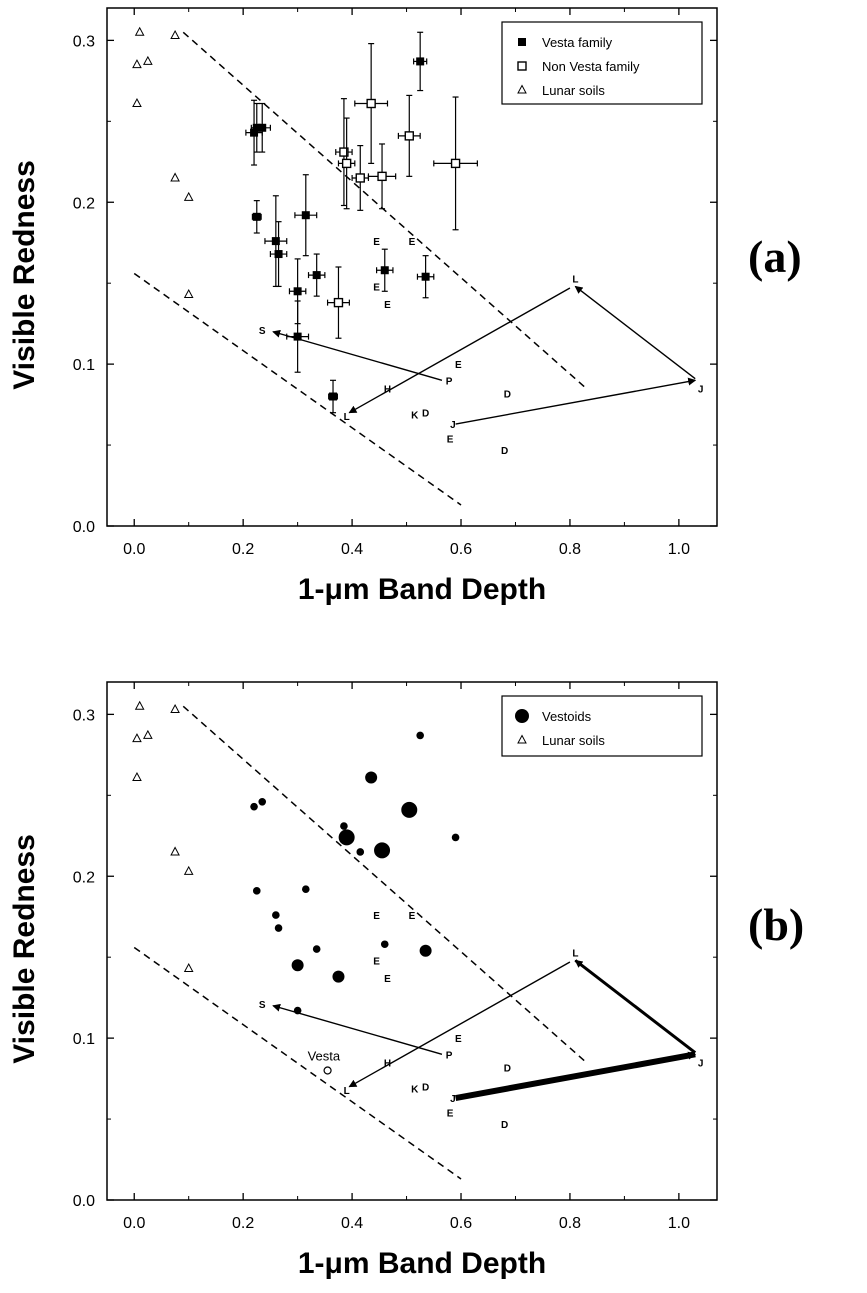 This screenshot has width=867, height=1293. Describe the element at coordinates (602, 726) in the screenshot. I see `legend: Vestoids Lunar soils` at that location.